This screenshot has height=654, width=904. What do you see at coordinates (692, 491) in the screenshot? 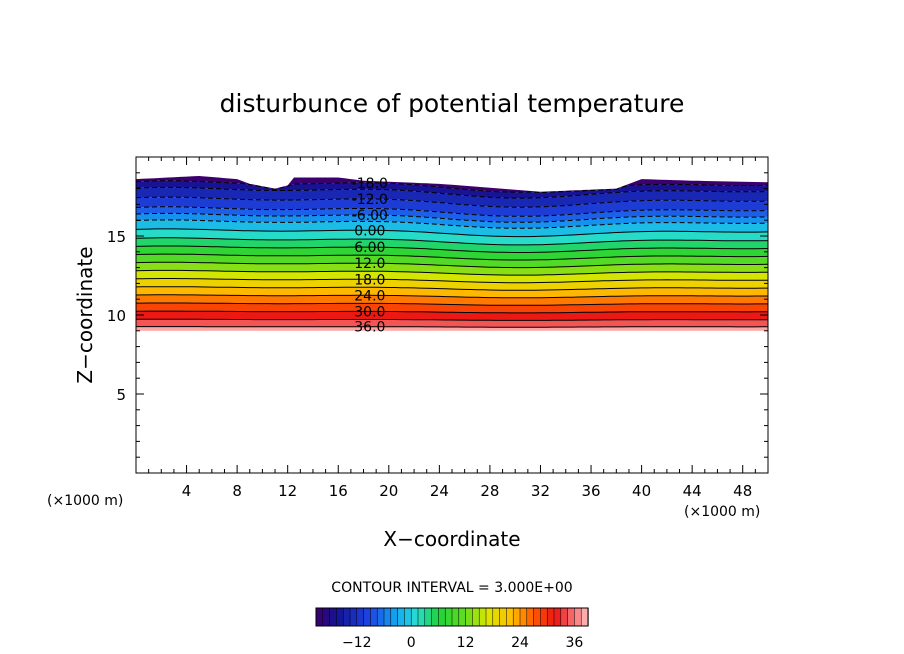
I see `x-tick-label: 44` at bounding box center [692, 491].